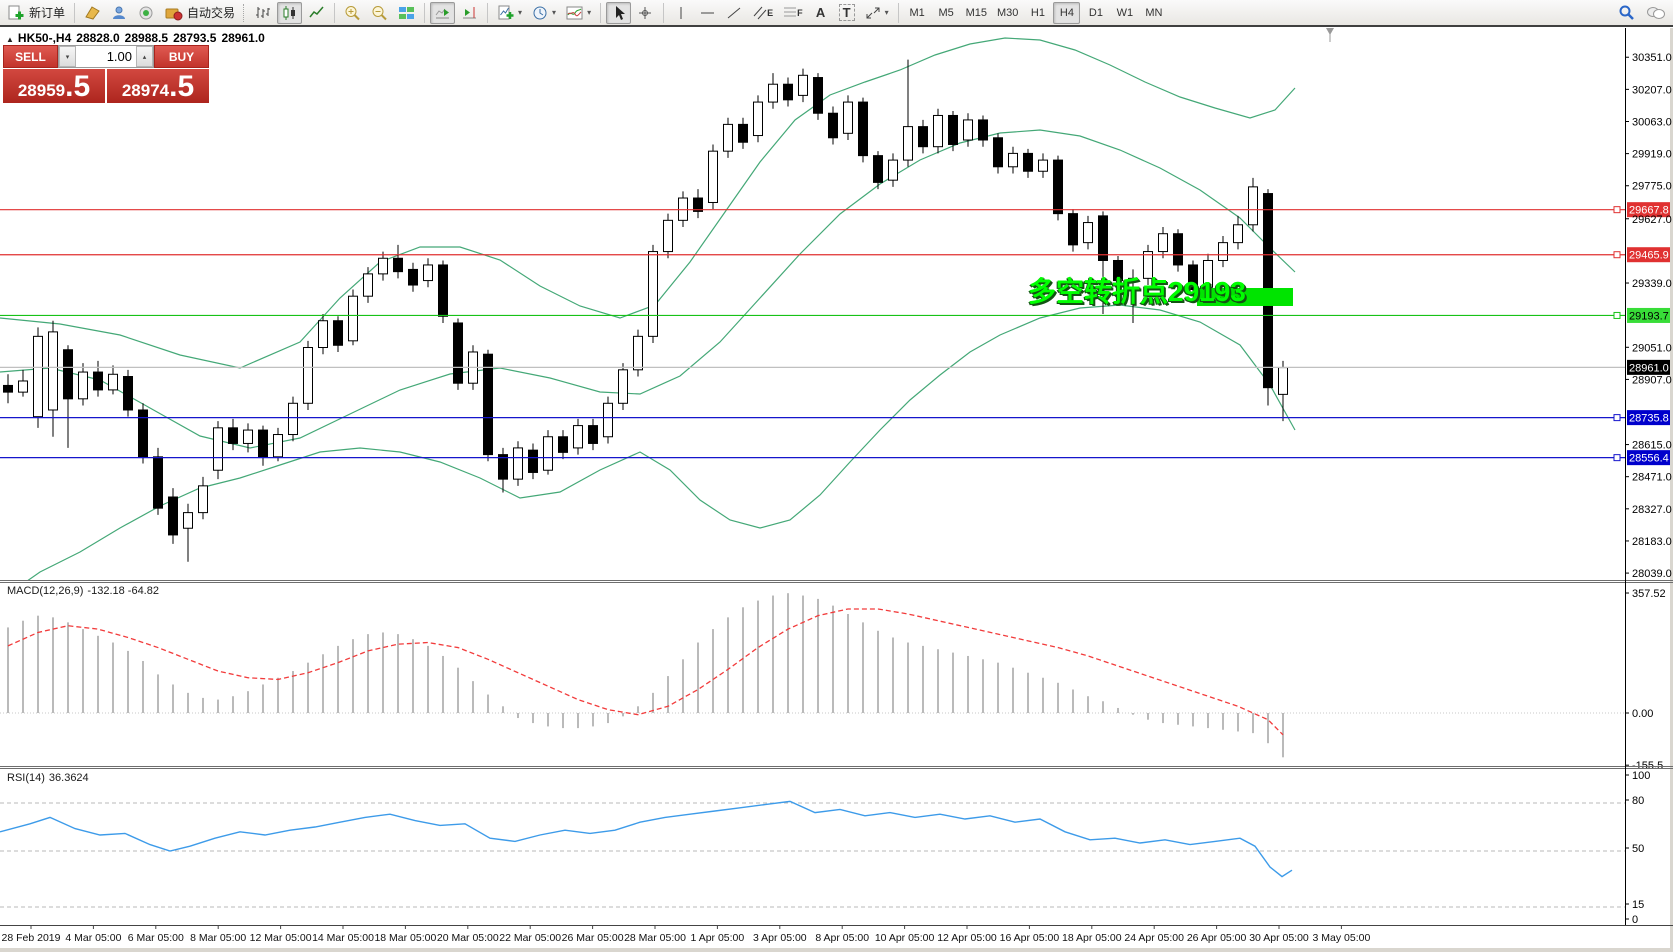 This screenshot has height=952, width=1673. I want to click on sell-button: SELL, so click(30, 56).